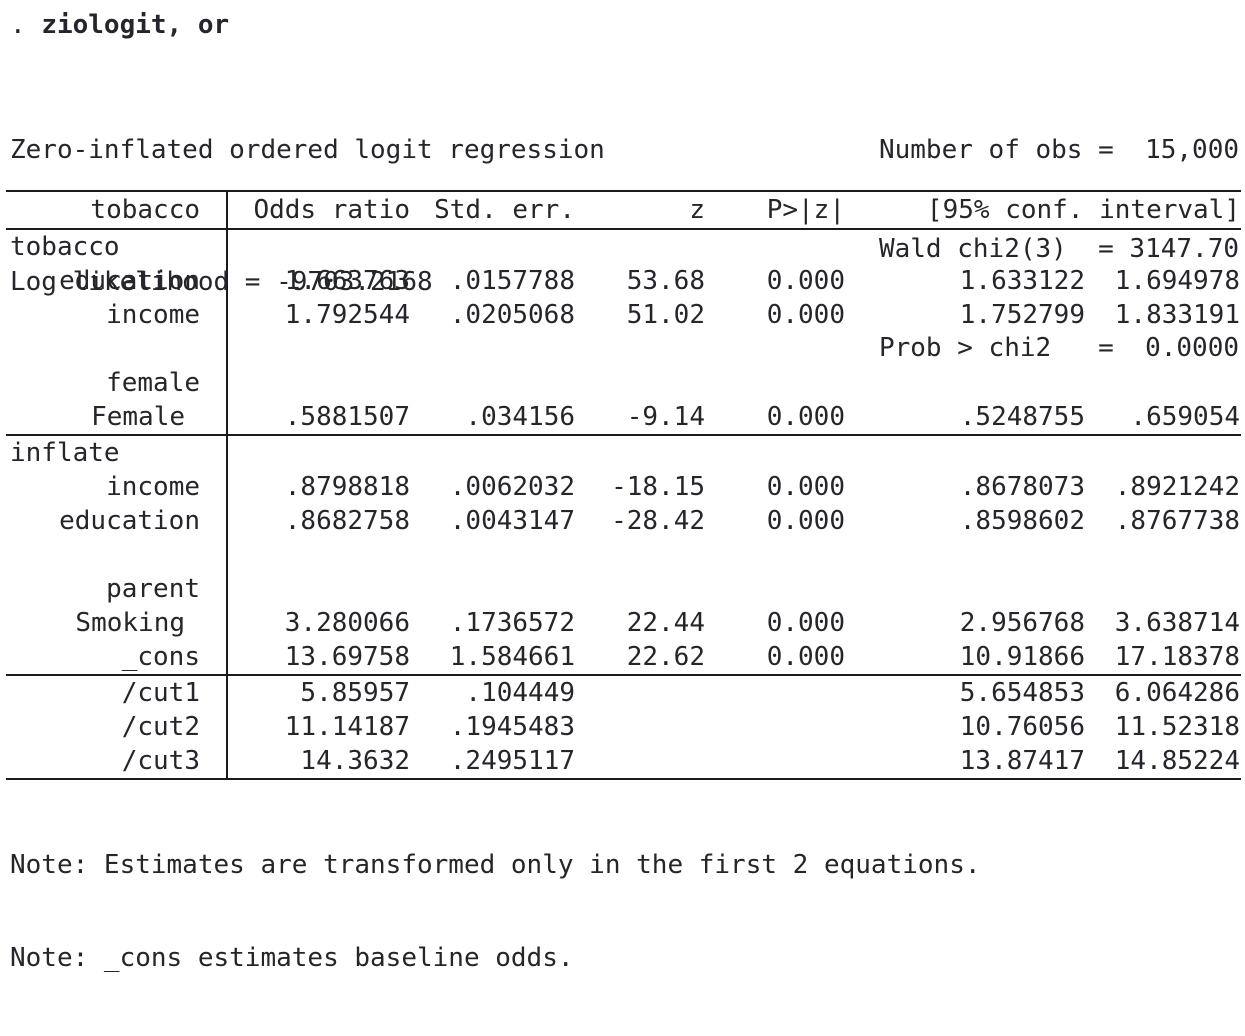  I want to click on cell-ci-low: 13.87417, so click(1022, 761).